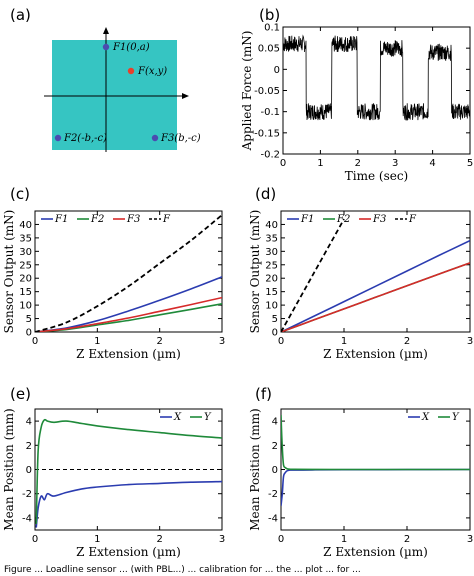 This screenshot has width=474, height=576. What do you see at coordinates (58, 138) in the screenshot?
I see `point-f2-marker` at bounding box center [58, 138].